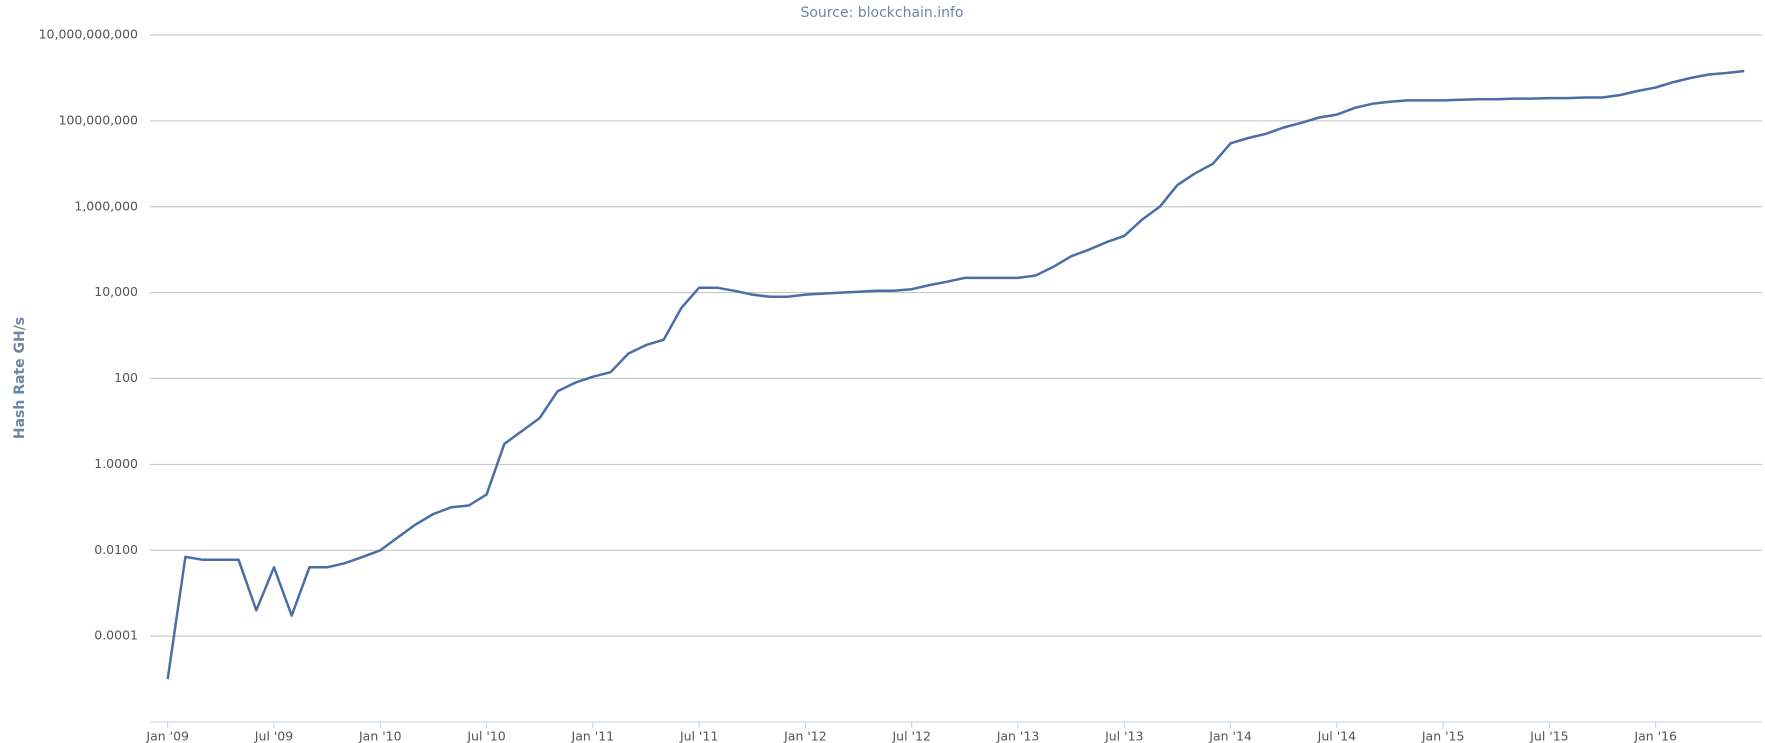 The image size is (1765, 743). I want to click on x-tick-label: Jan '13, so click(1018, 736).